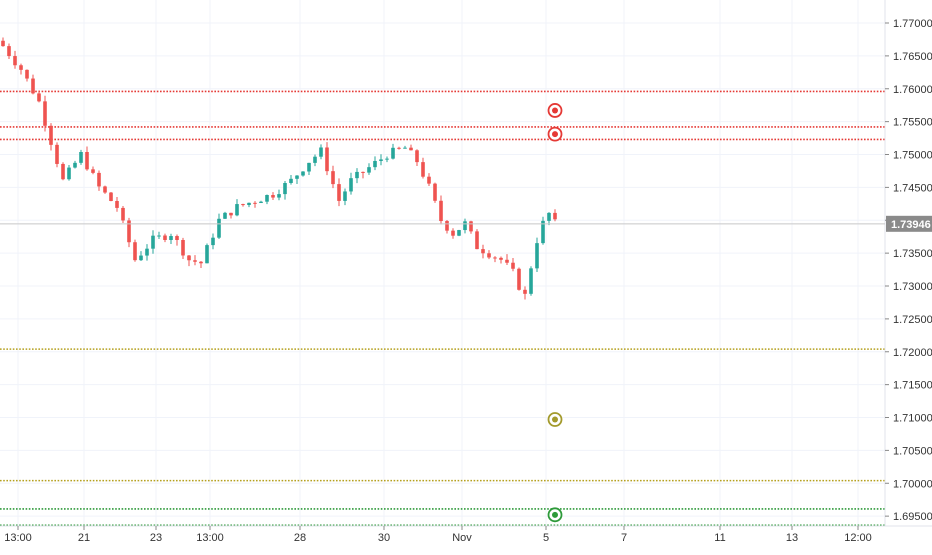 This screenshot has height=555, width=932. Describe the element at coordinates (555, 313) in the screenshot. I see `level-markers` at that location.